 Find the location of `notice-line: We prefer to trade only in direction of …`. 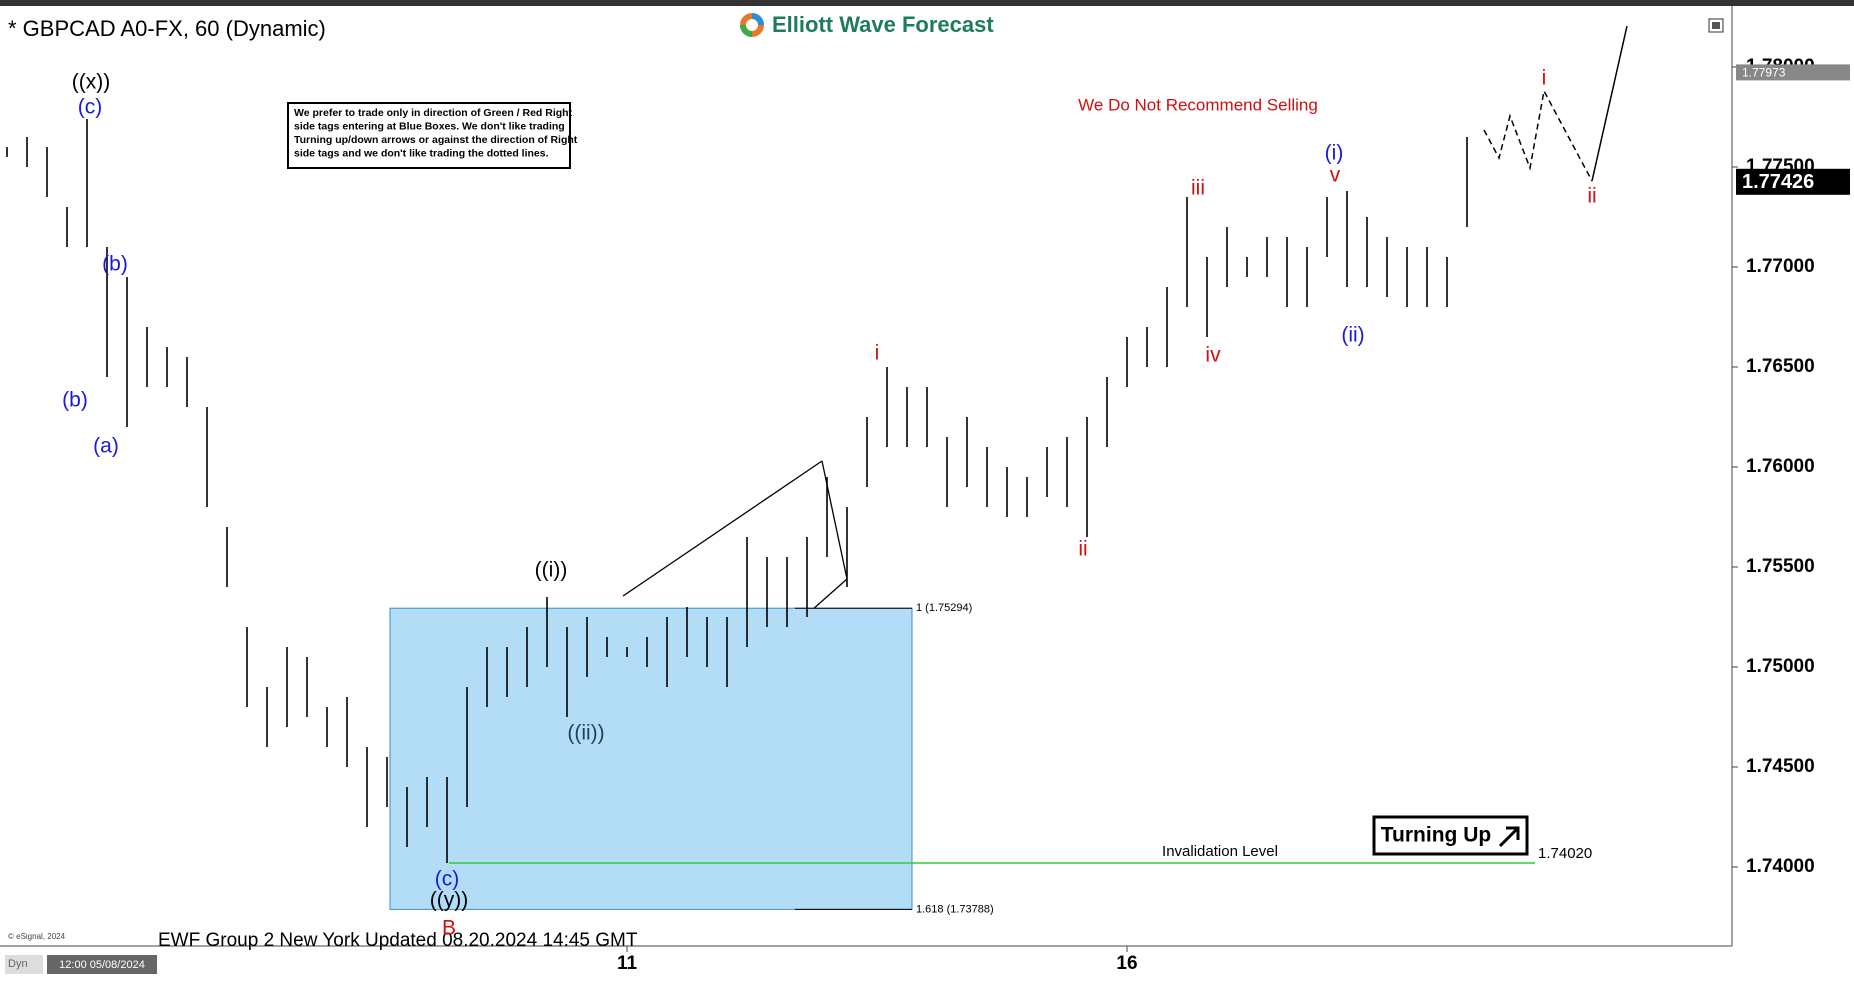

notice-line: We prefer to trade only in direction of … is located at coordinates (433, 113).